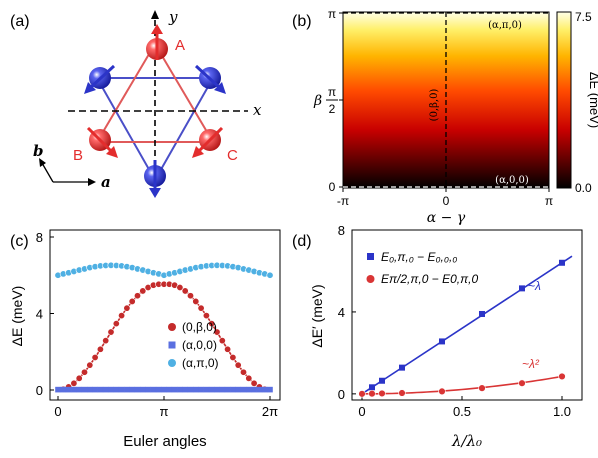 This screenshot has width=598, height=458. I want to click on vec-b-label: b, so click(38, 151).